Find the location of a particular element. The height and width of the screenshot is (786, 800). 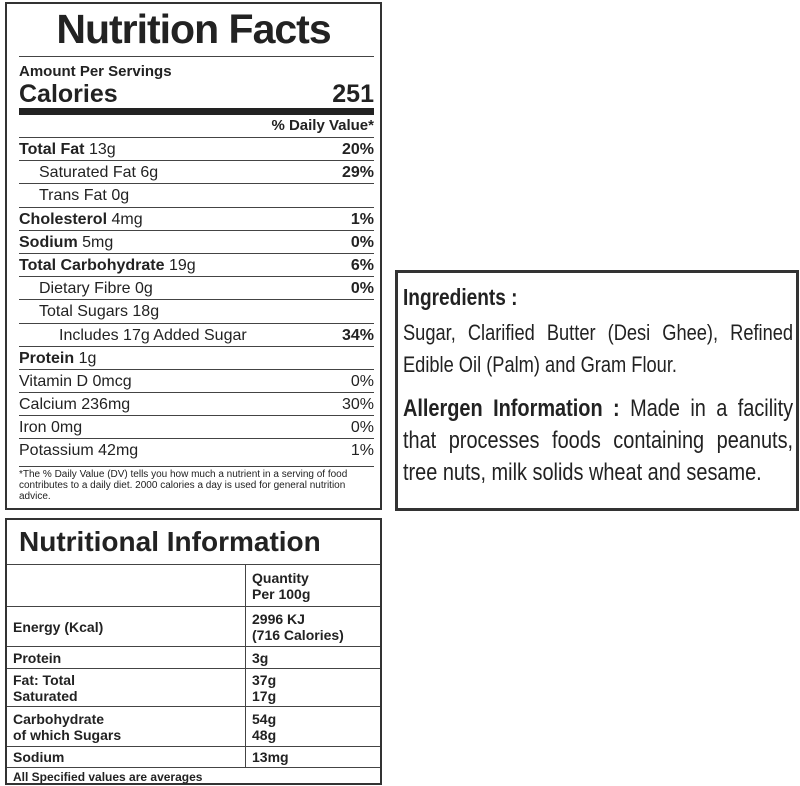

nutrient-label: Vitamin D is located at coordinates (54, 381).